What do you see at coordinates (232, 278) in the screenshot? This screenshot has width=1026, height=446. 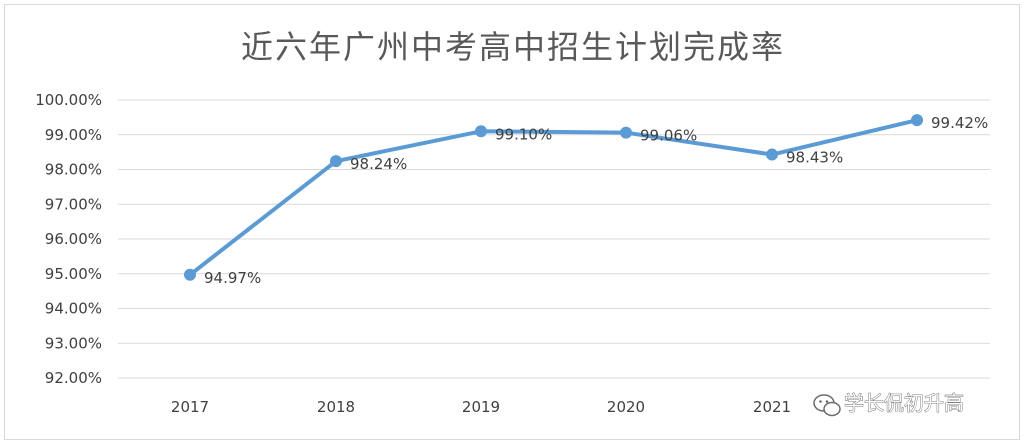 I see `data-label: 94.97%` at bounding box center [232, 278].